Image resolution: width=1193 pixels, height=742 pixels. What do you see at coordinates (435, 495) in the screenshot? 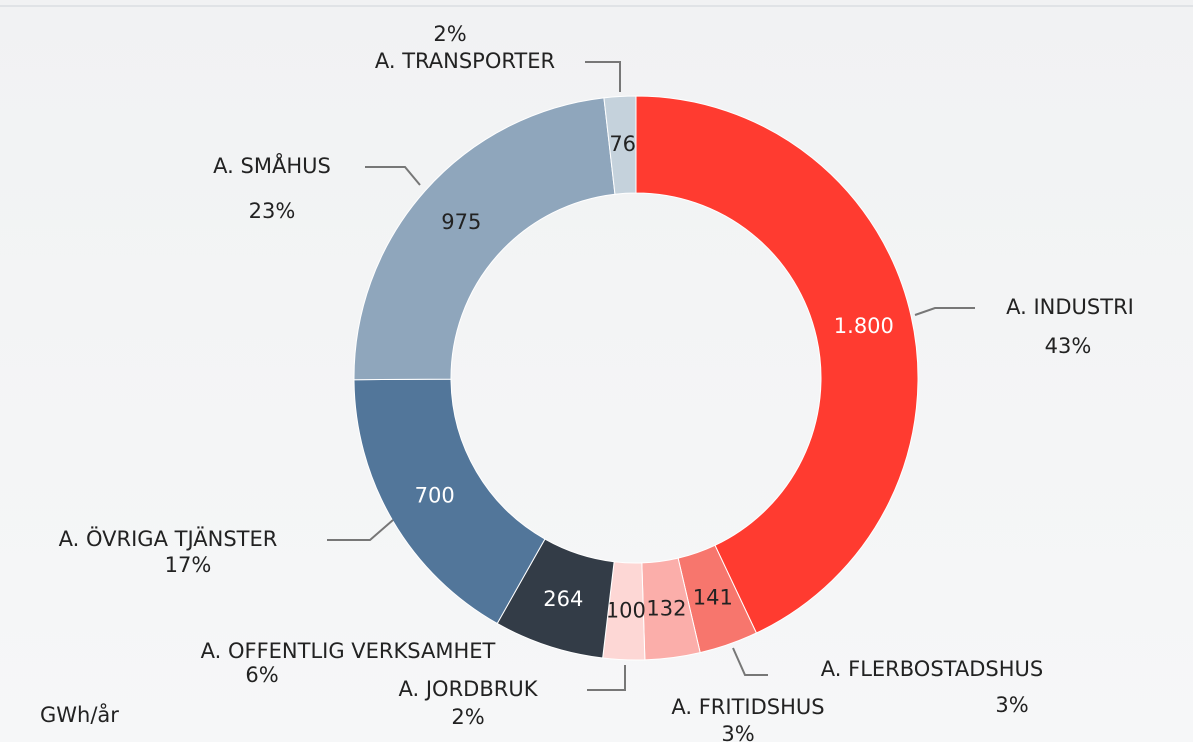
I see `value-label: 700` at bounding box center [435, 495].